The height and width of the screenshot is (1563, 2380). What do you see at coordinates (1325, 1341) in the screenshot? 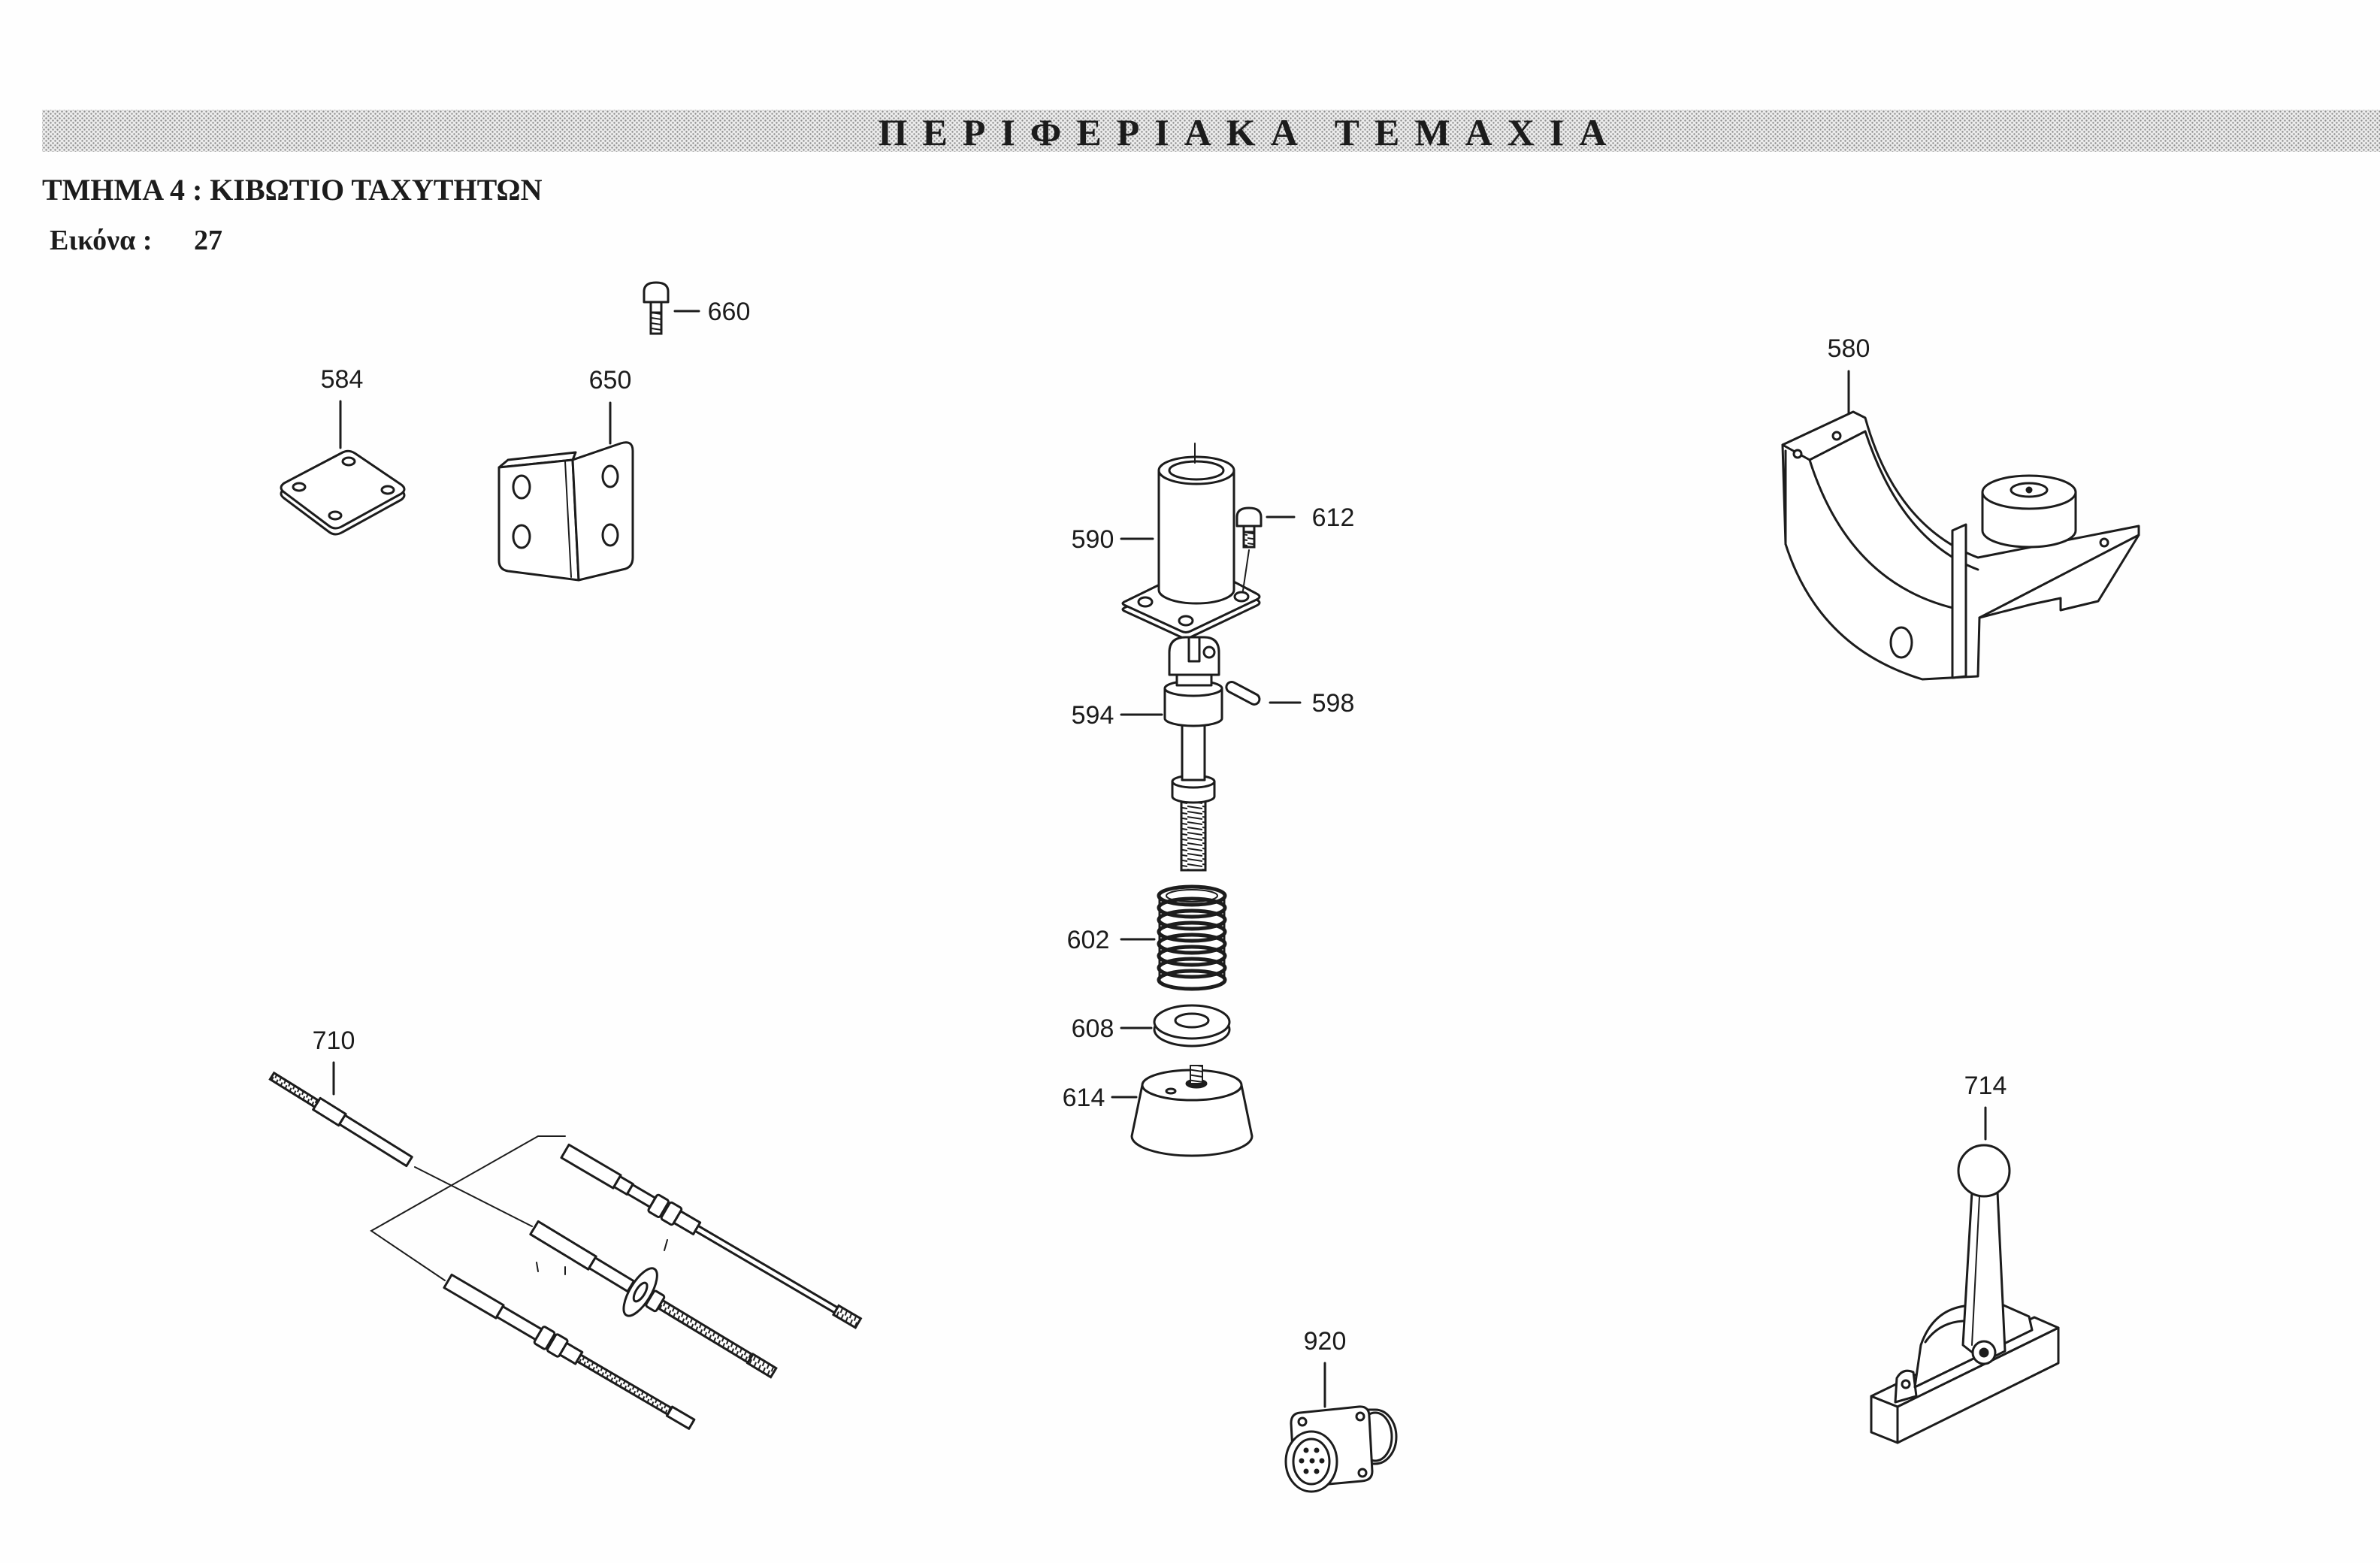
I see `callout-label-920: 920` at bounding box center [1325, 1341].